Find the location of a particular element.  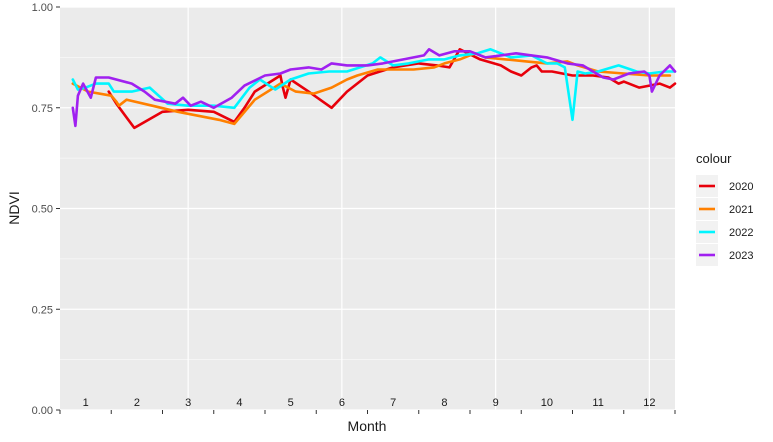

month-label: 2 is located at coordinates (137, 403).